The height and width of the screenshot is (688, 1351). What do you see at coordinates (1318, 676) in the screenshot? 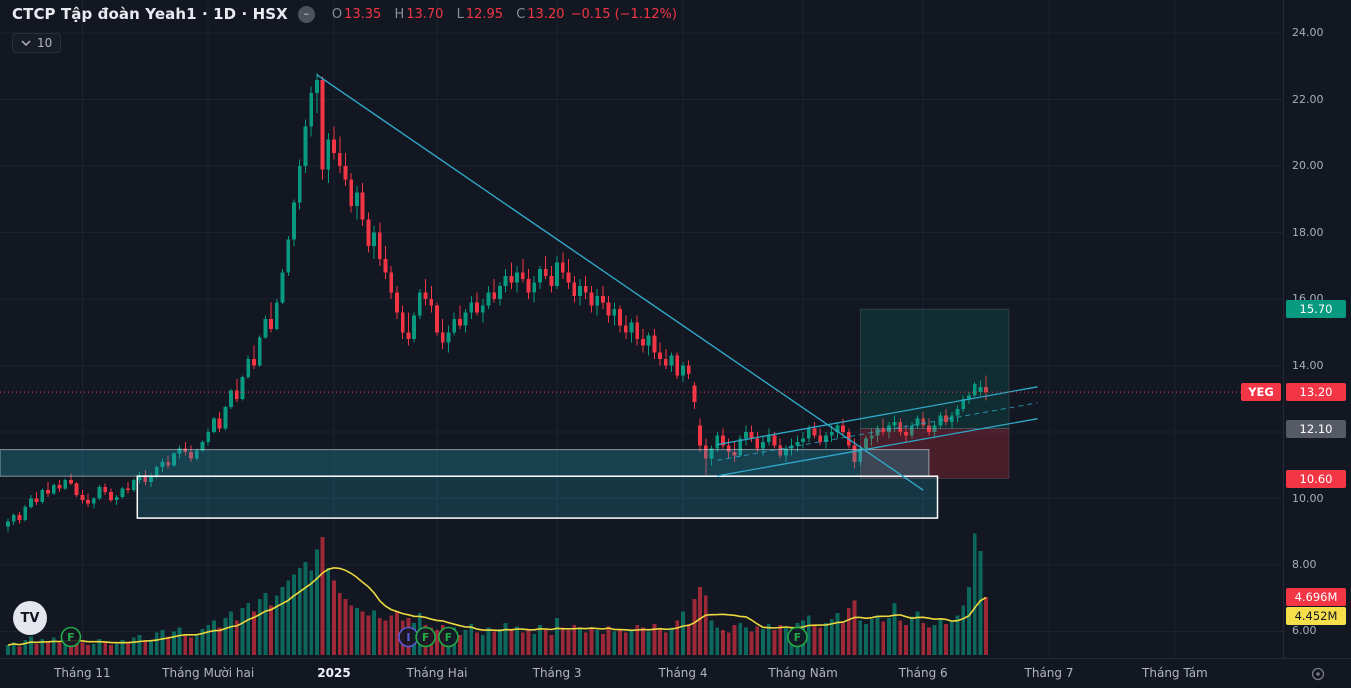
I see `axis-settings-icon` at bounding box center [1318, 676].